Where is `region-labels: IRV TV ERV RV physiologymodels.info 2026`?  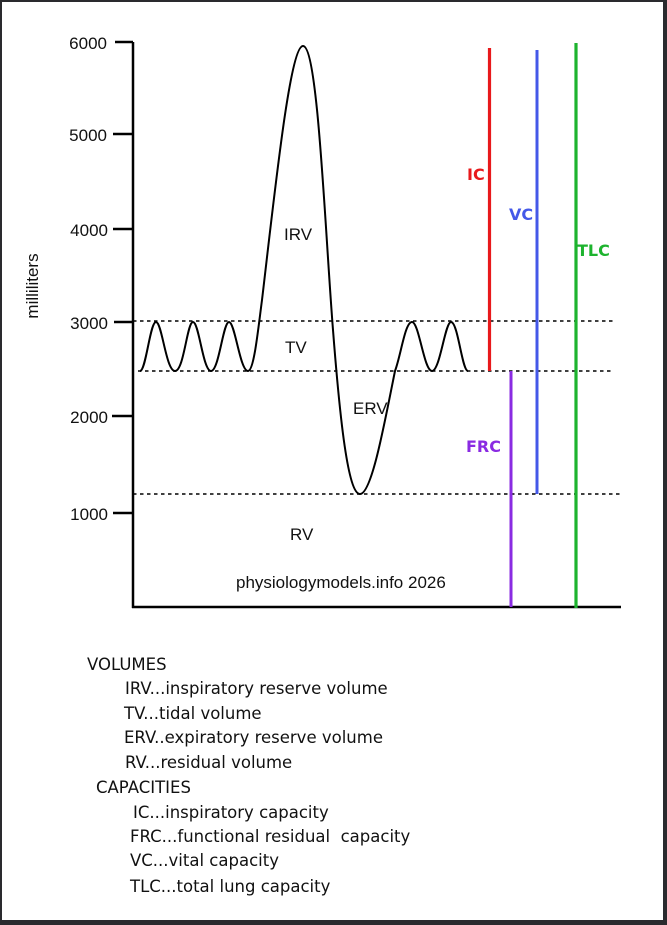
region-labels: IRV TV ERV RV physiologymodels.info 2026 is located at coordinates (341, 408).